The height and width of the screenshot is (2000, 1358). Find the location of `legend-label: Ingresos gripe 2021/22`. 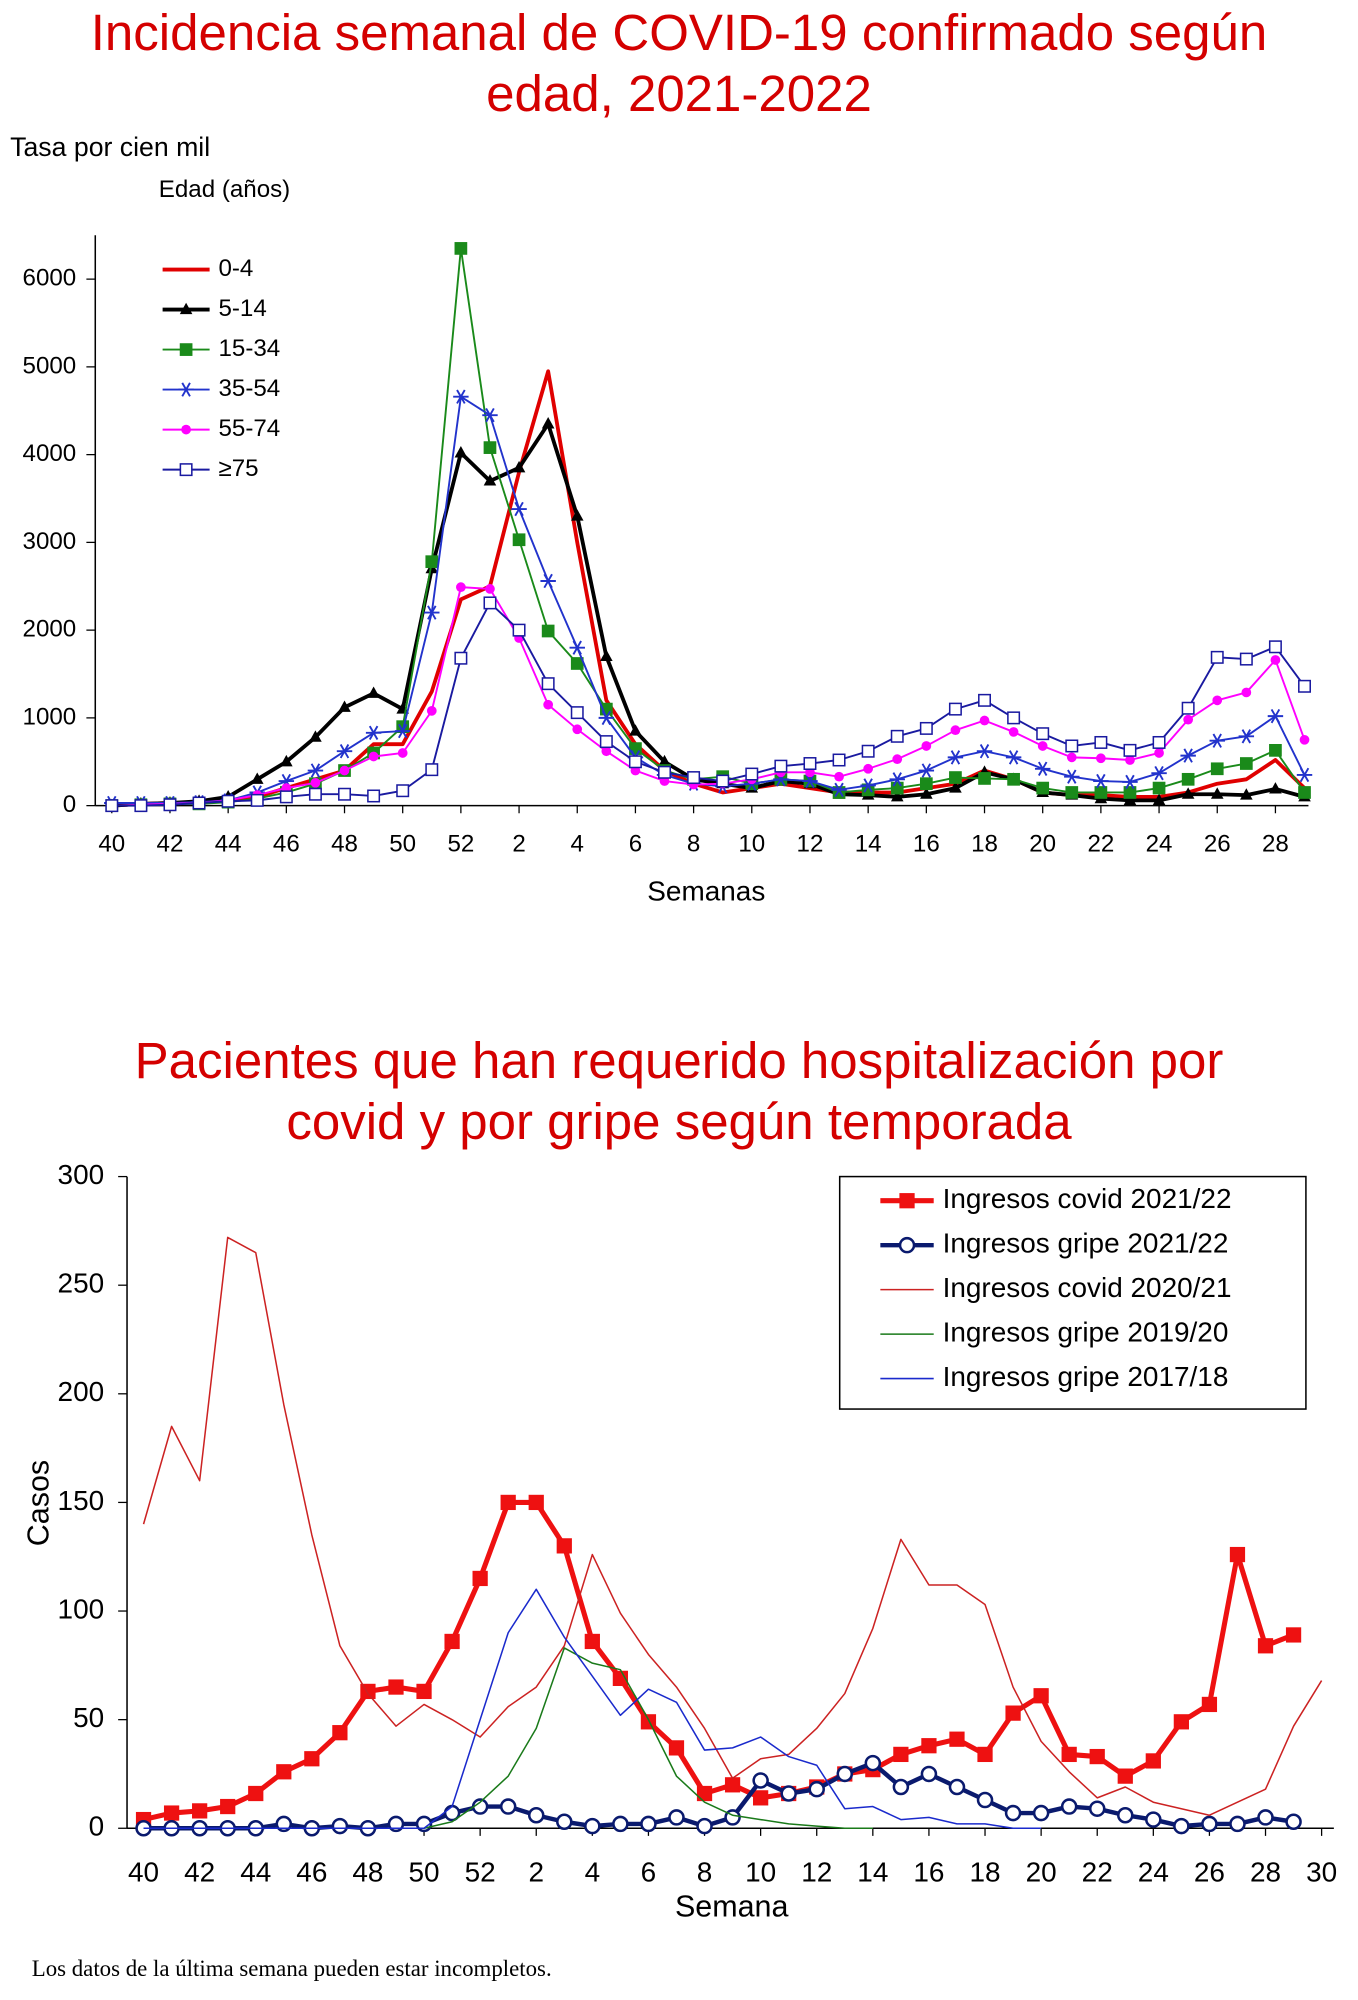

legend-label: Ingresos gripe 2021/22 is located at coordinates (1086, 1243).